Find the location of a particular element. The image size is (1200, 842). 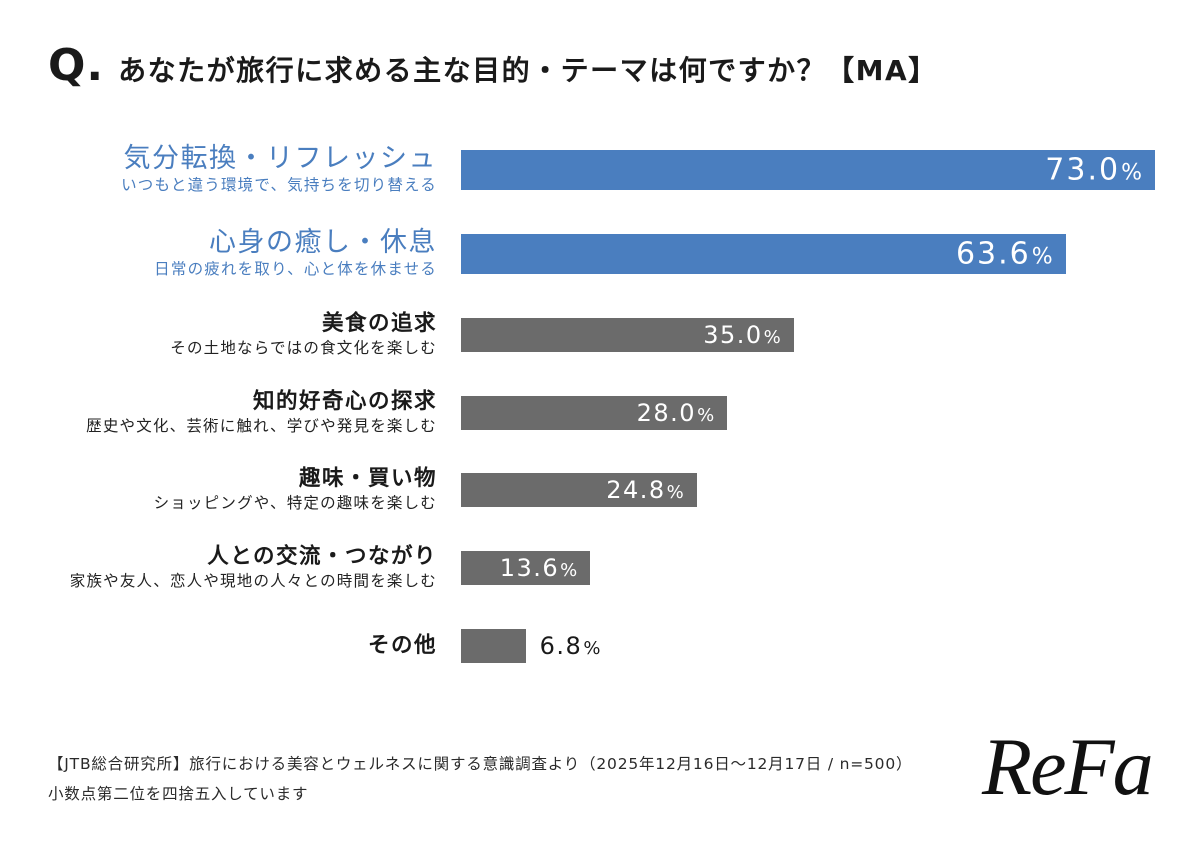

category-label-group: 知的好奇心の探求歴史や文化、芸術に触れ、学びや発見を楽しむ is located at coordinates (261, 413).